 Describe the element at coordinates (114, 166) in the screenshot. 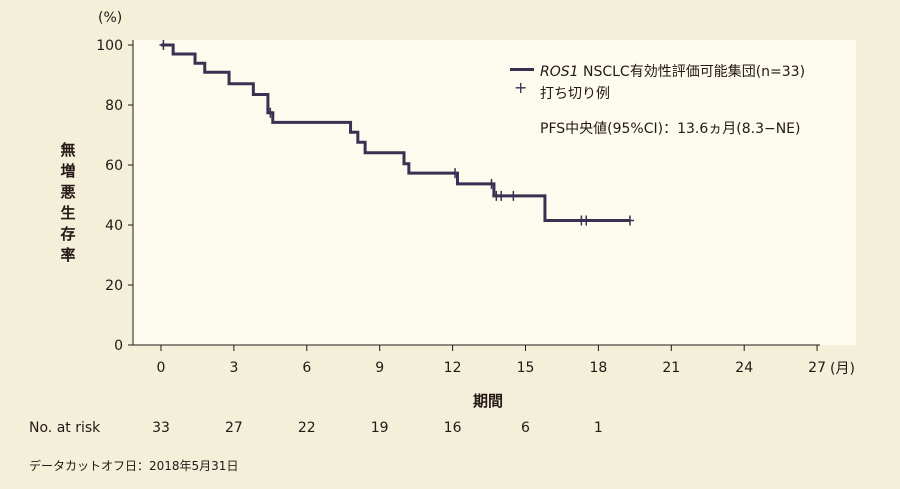

I see `y-tick-label: 60` at that location.